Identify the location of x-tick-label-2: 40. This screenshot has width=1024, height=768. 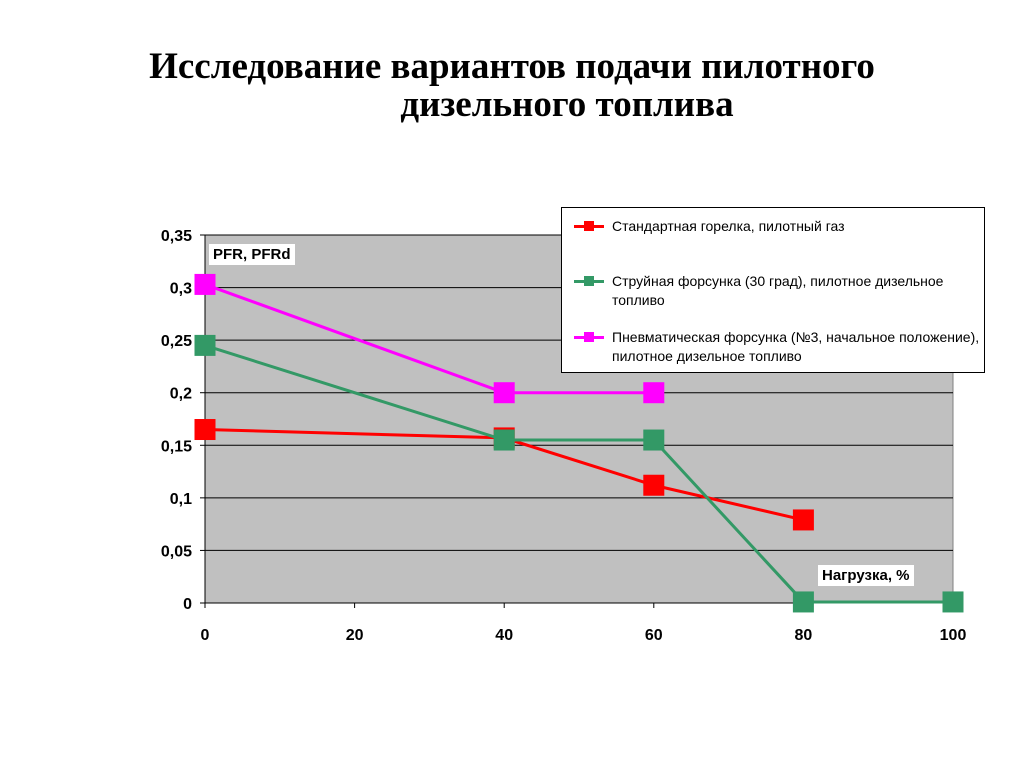
(504, 635).